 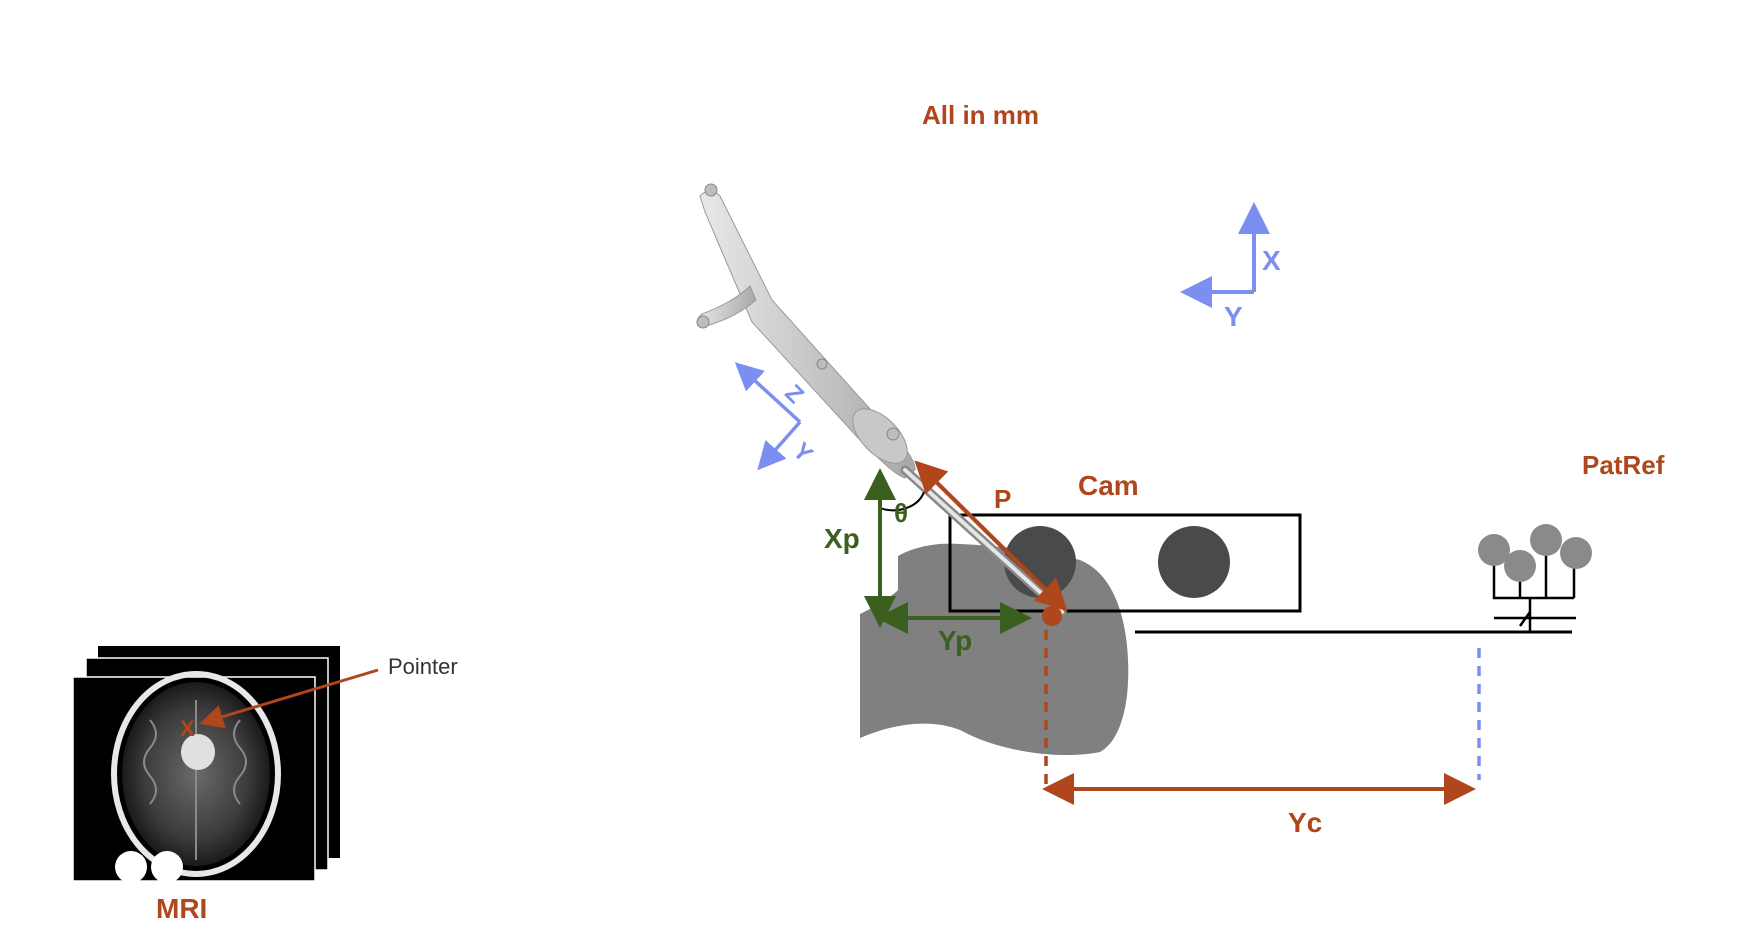 What do you see at coordinates (842, 538) in the screenshot?
I see `xp-label: Xp` at bounding box center [842, 538].